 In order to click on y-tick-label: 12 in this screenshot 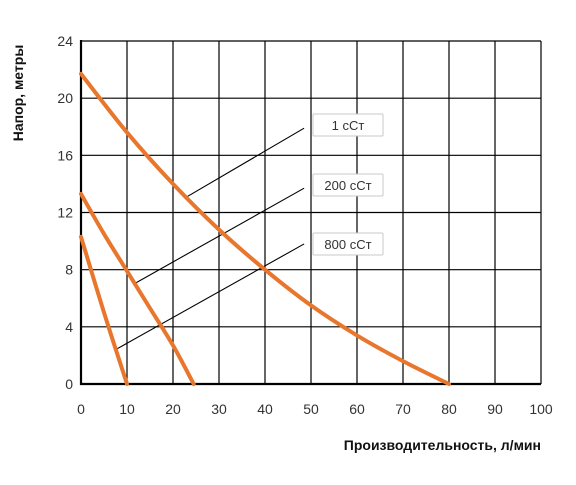, I will do `click(65, 213)`.